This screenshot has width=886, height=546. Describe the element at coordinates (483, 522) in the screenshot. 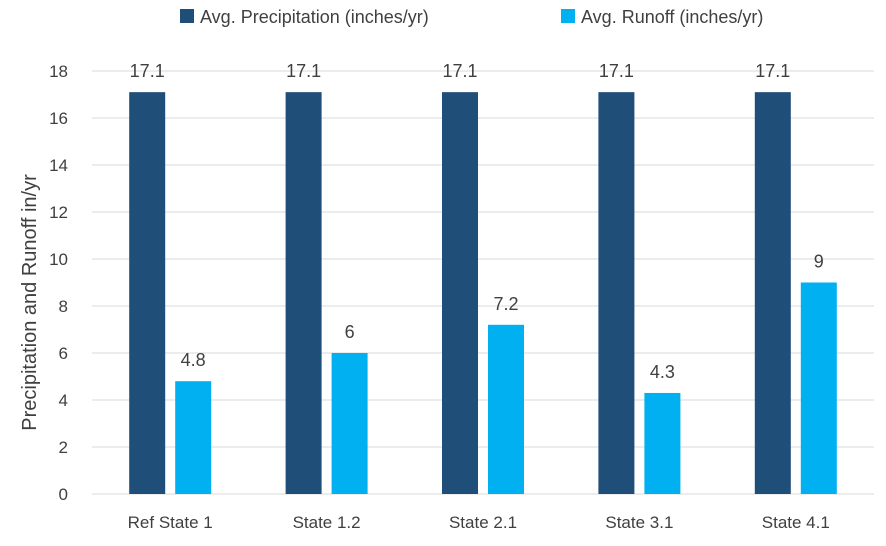

I see `x-category-label: State 2.1` at that location.